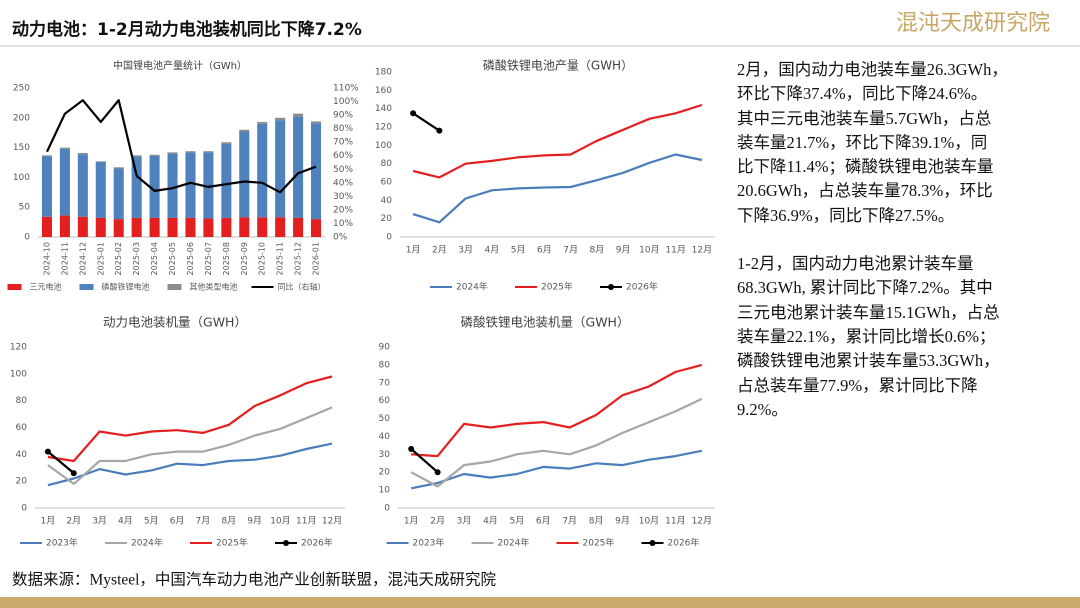 The width and height of the screenshot is (1080, 608). Describe the element at coordinates (872, 69) in the screenshot. I see `text-line: 2月，国内动力电池装车量26.3GWh，` at that location.